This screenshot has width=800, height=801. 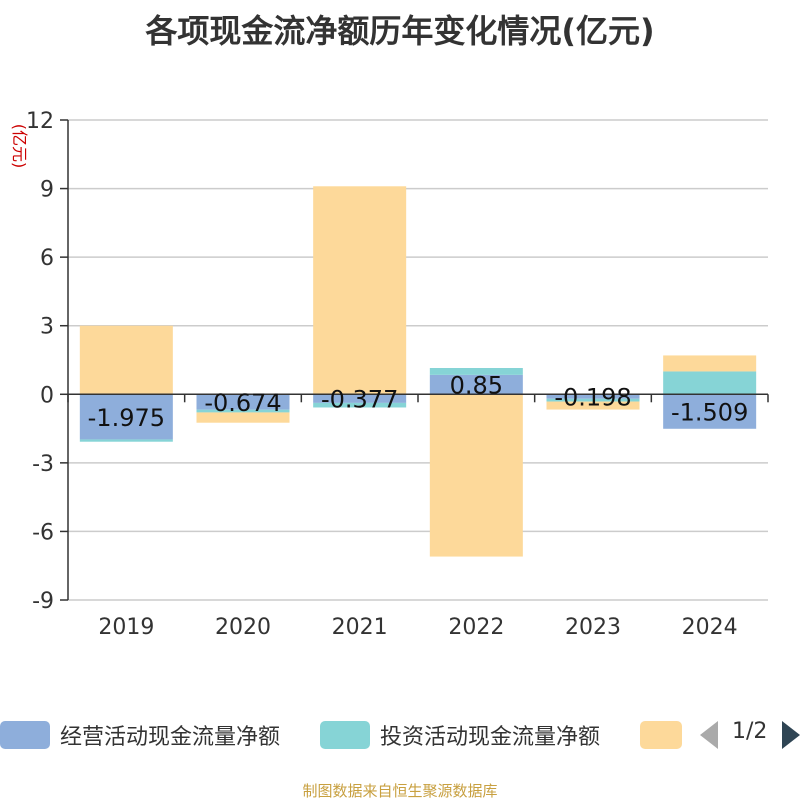 I want to click on data-source-note: 制图数据来自恒生聚源数据库, so click(x=400, y=791).